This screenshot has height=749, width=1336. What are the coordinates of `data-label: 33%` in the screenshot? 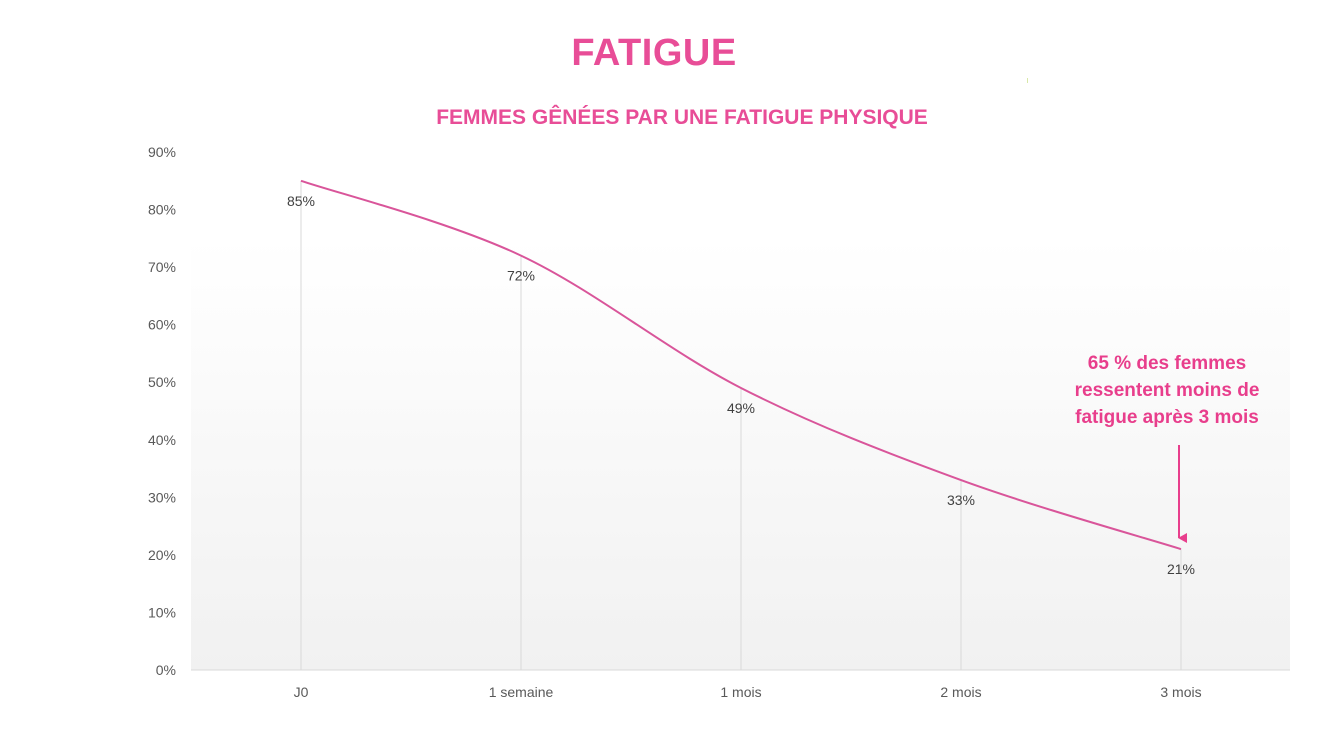 It's located at (961, 500).